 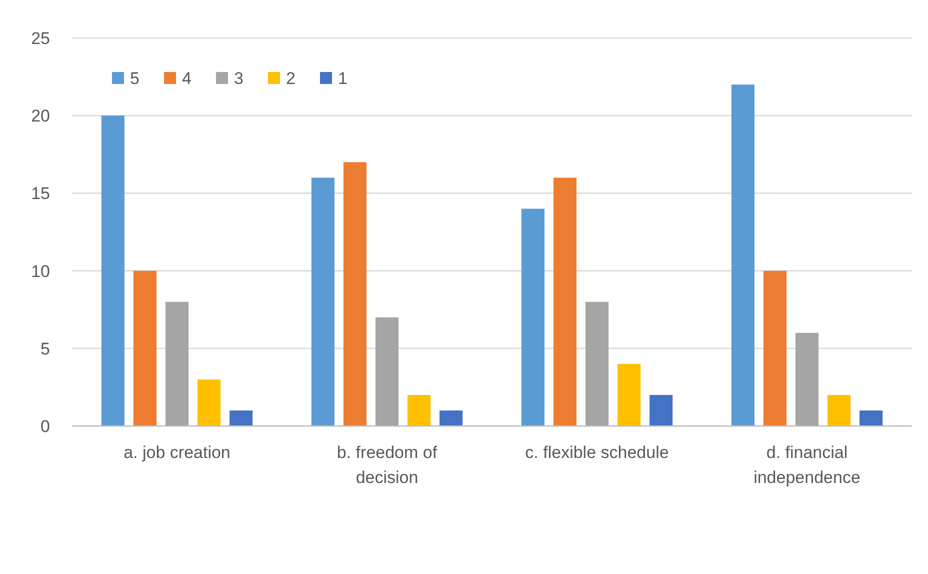 What do you see at coordinates (177, 452) in the screenshot?
I see `x-tick-label: a. job creation` at bounding box center [177, 452].